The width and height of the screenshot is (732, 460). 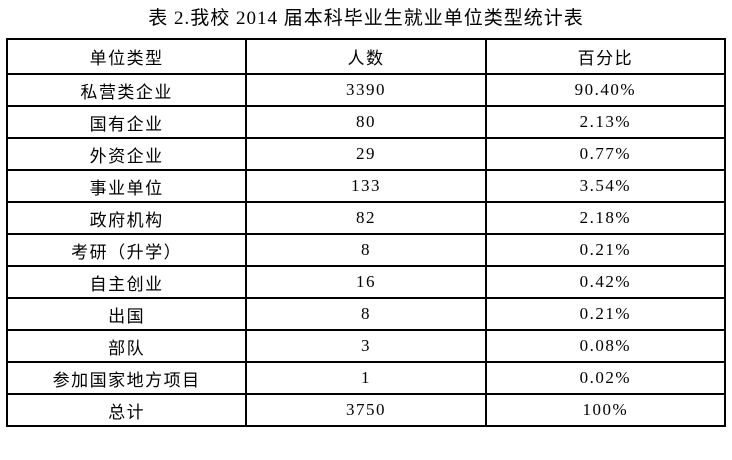 I want to click on count-cell: 3, so click(x=366, y=346).